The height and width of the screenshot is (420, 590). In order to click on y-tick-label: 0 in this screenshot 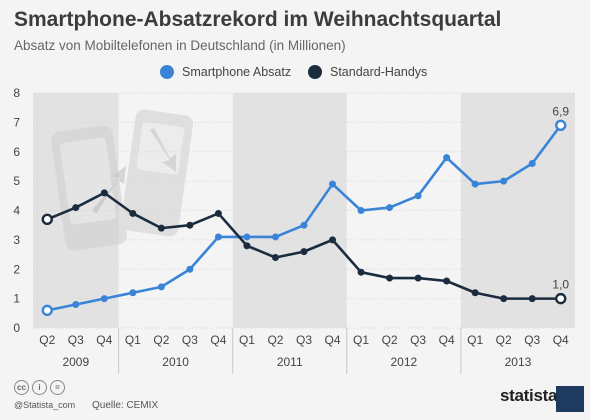, I will do `click(16, 328)`.